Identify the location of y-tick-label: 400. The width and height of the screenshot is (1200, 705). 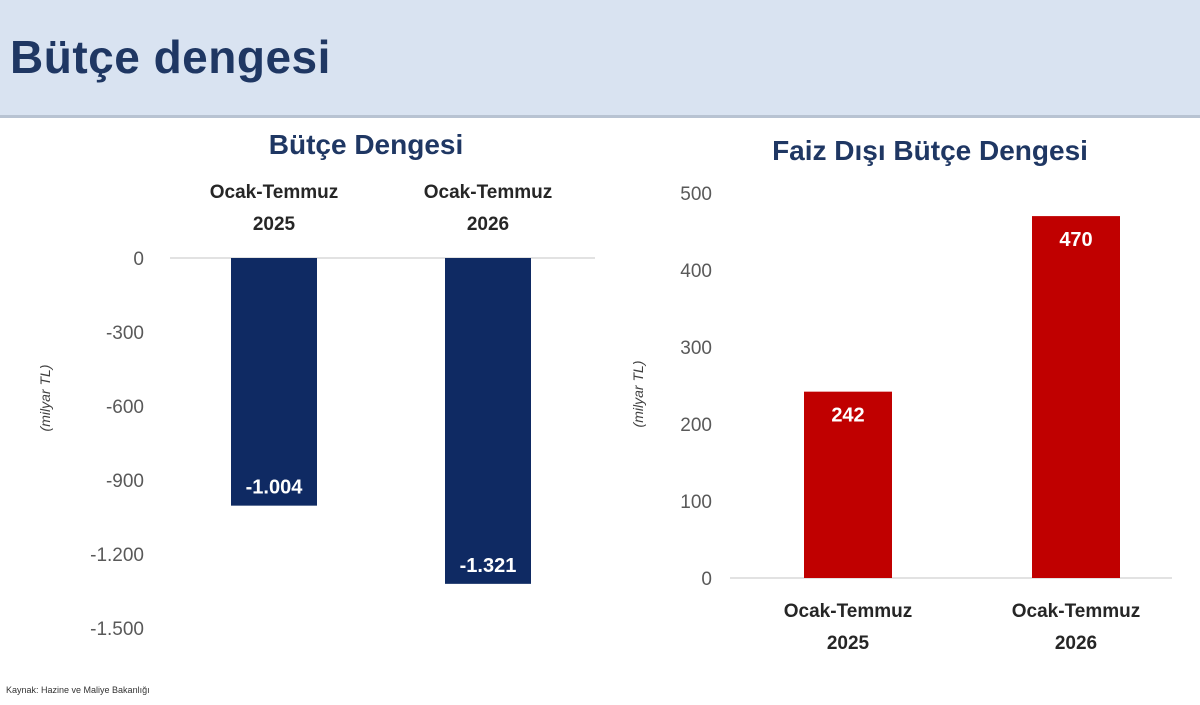
(696, 271).